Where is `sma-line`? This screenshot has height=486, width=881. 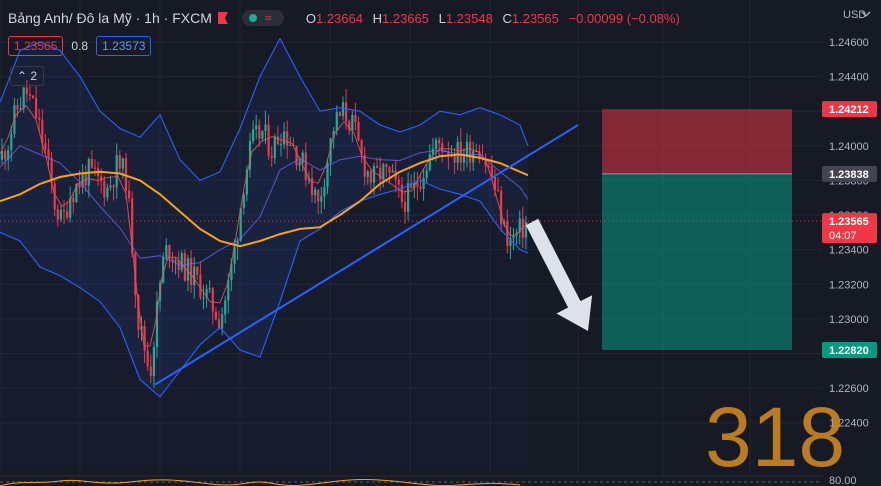 sma-line is located at coordinates (264, 200).